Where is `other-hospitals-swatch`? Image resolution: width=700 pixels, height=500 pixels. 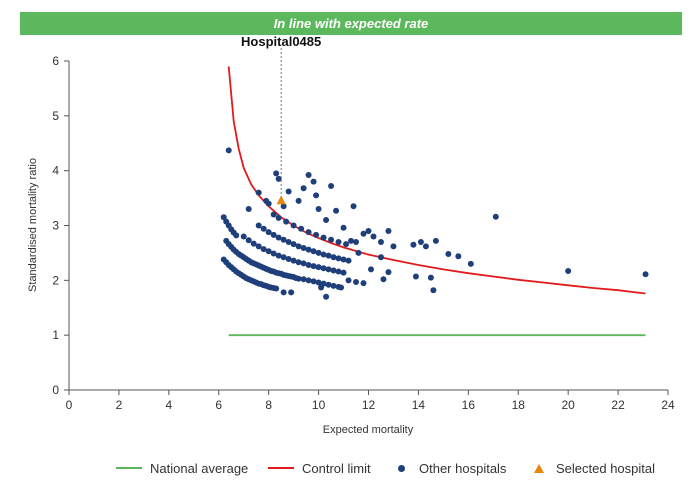 other-hospitals-swatch is located at coordinates (401, 468).